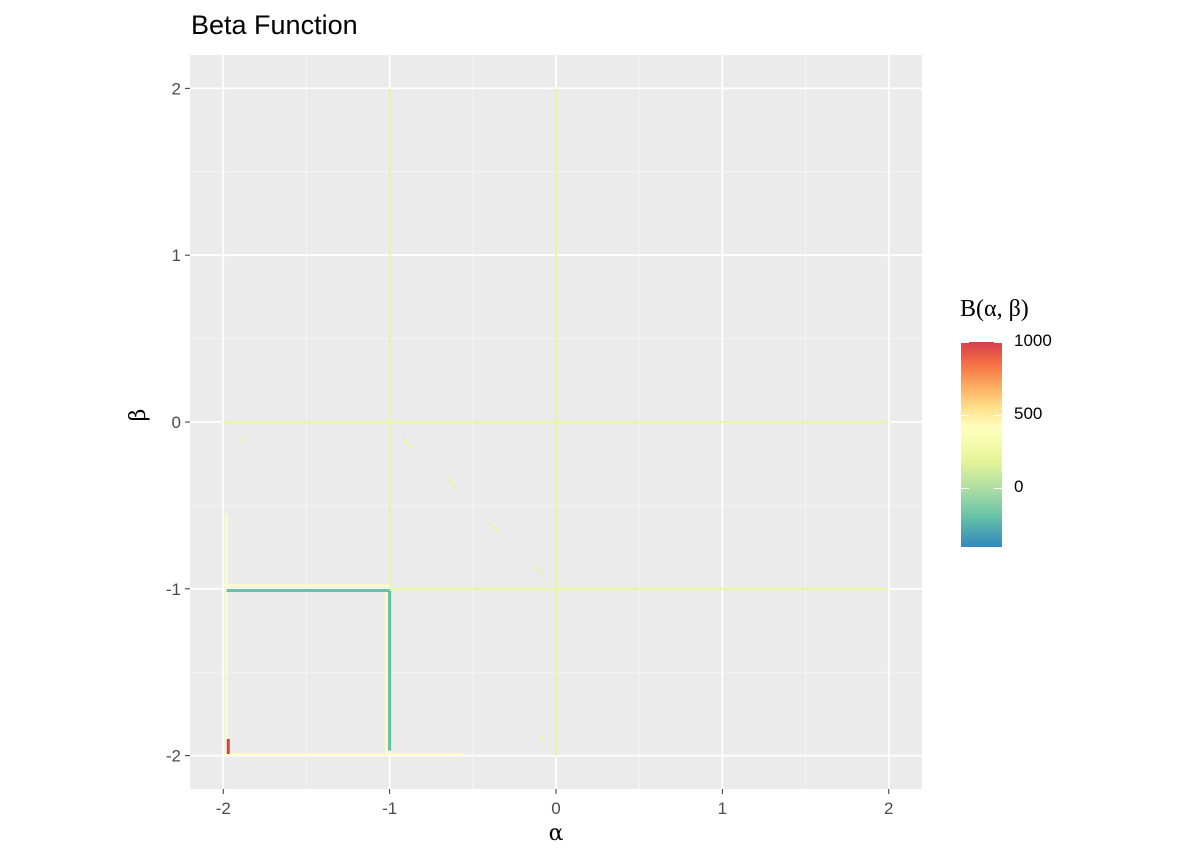 Image resolution: width=1200 pixels, height=857 pixels. I want to click on x-axis-title: α, so click(556, 833).